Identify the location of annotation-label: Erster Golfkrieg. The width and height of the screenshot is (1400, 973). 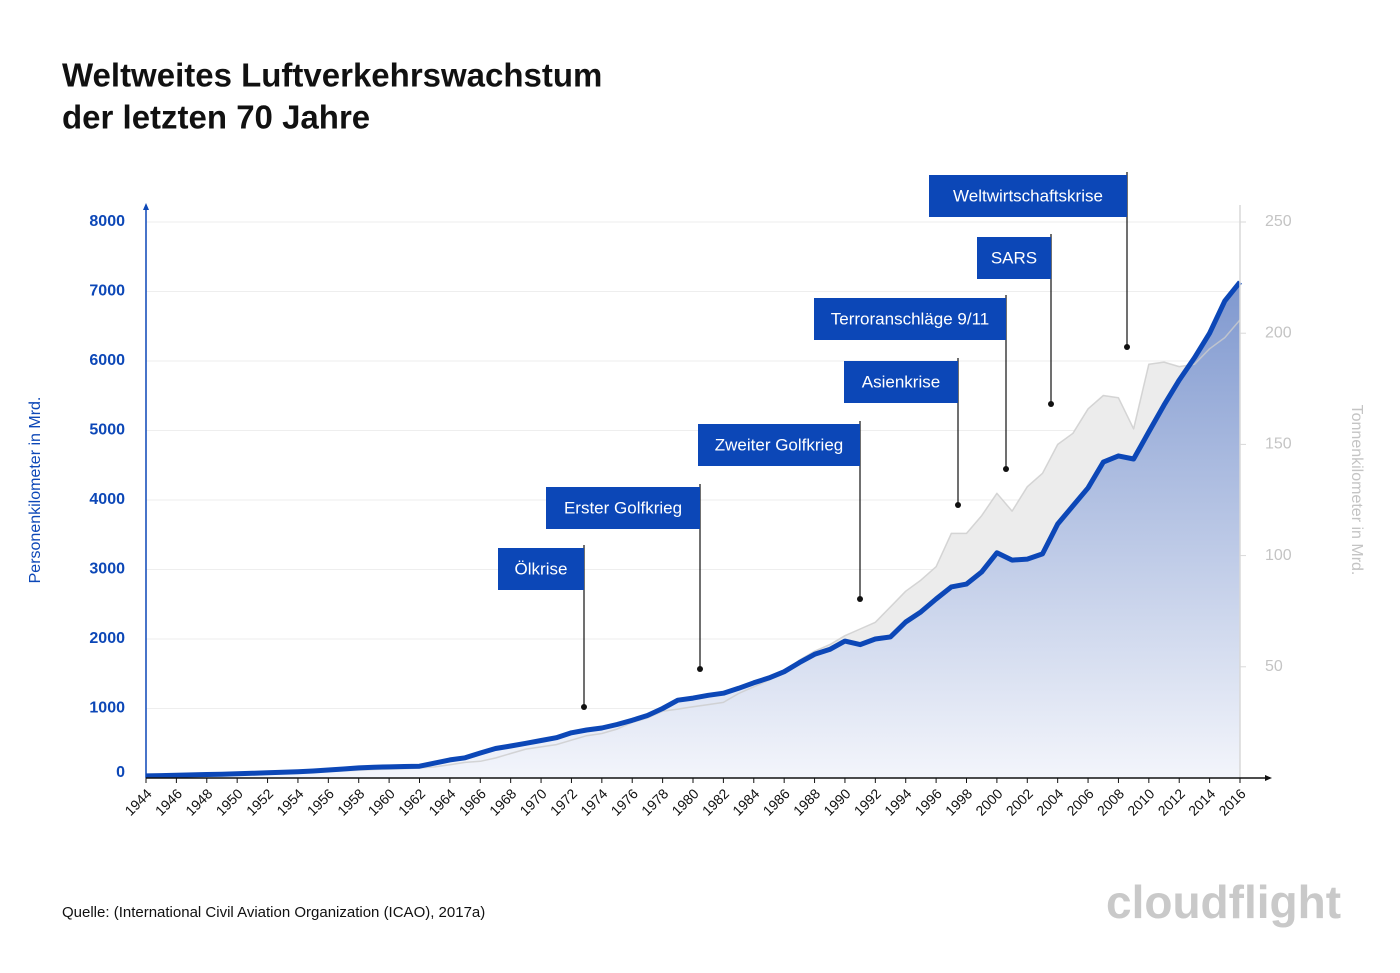
(623, 507).